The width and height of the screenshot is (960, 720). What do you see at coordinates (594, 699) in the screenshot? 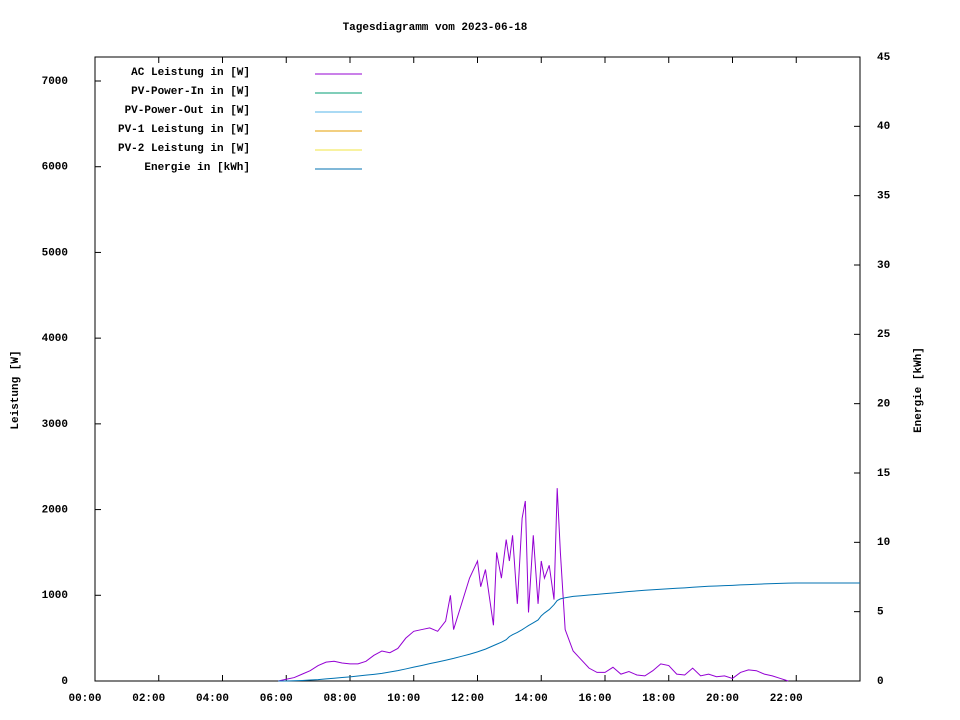
I see `x-tick-label: 16:00` at bounding box center [594, 699].